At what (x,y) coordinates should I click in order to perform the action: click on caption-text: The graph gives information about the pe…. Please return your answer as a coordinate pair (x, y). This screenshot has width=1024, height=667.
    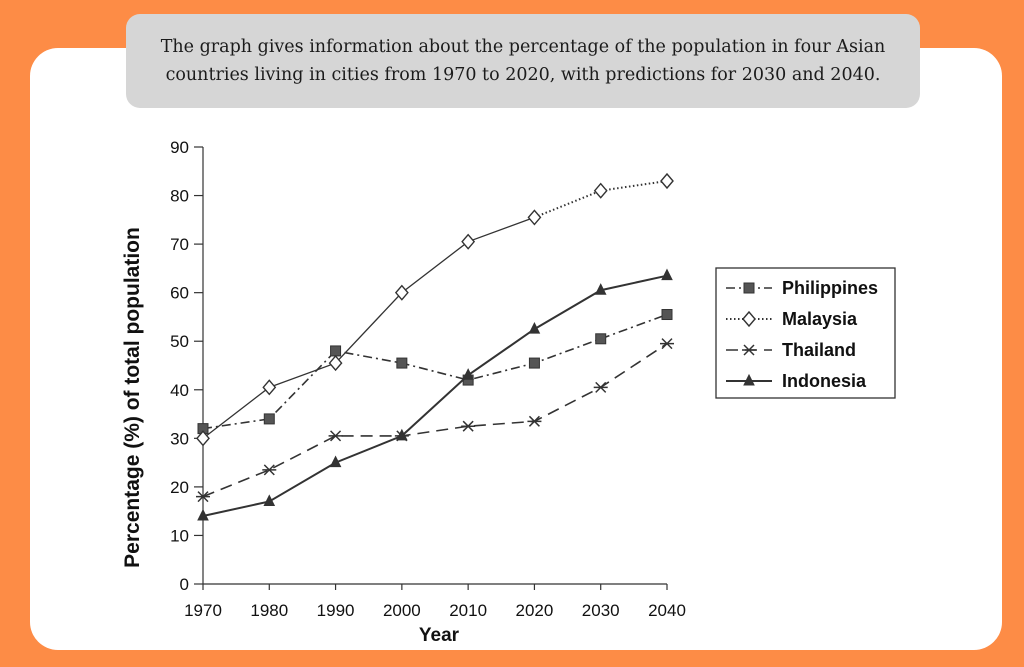
    Looking at the image, I should click on (523, 61).